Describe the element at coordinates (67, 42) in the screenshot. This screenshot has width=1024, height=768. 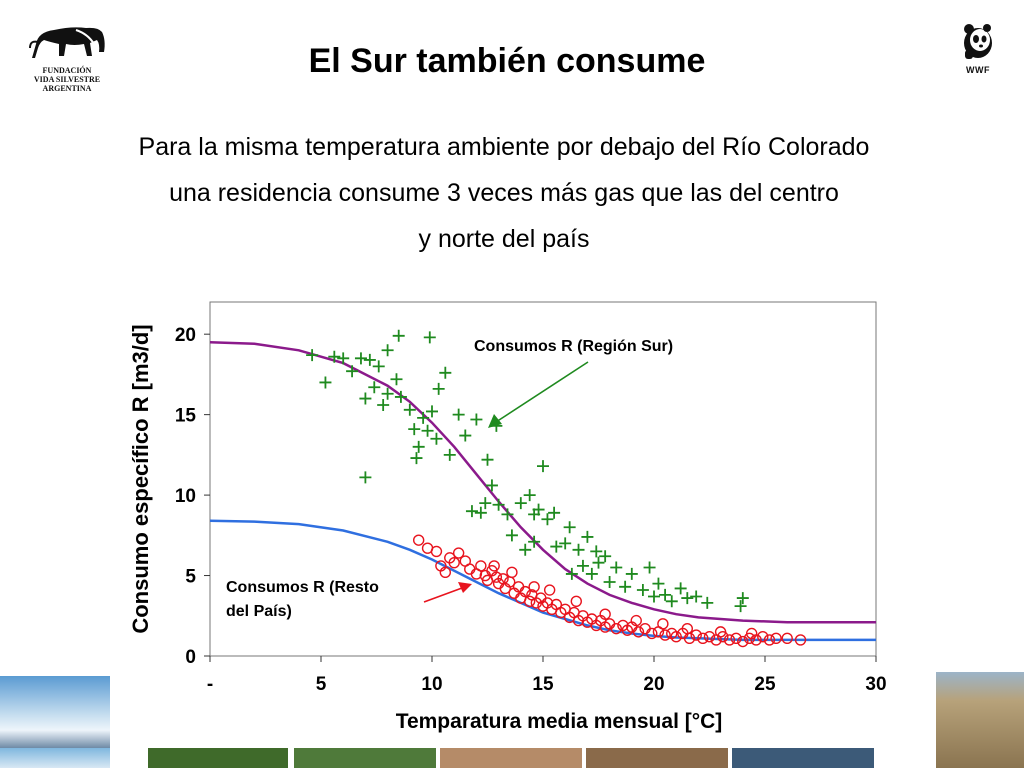
I see `anteater-icon` at that location.